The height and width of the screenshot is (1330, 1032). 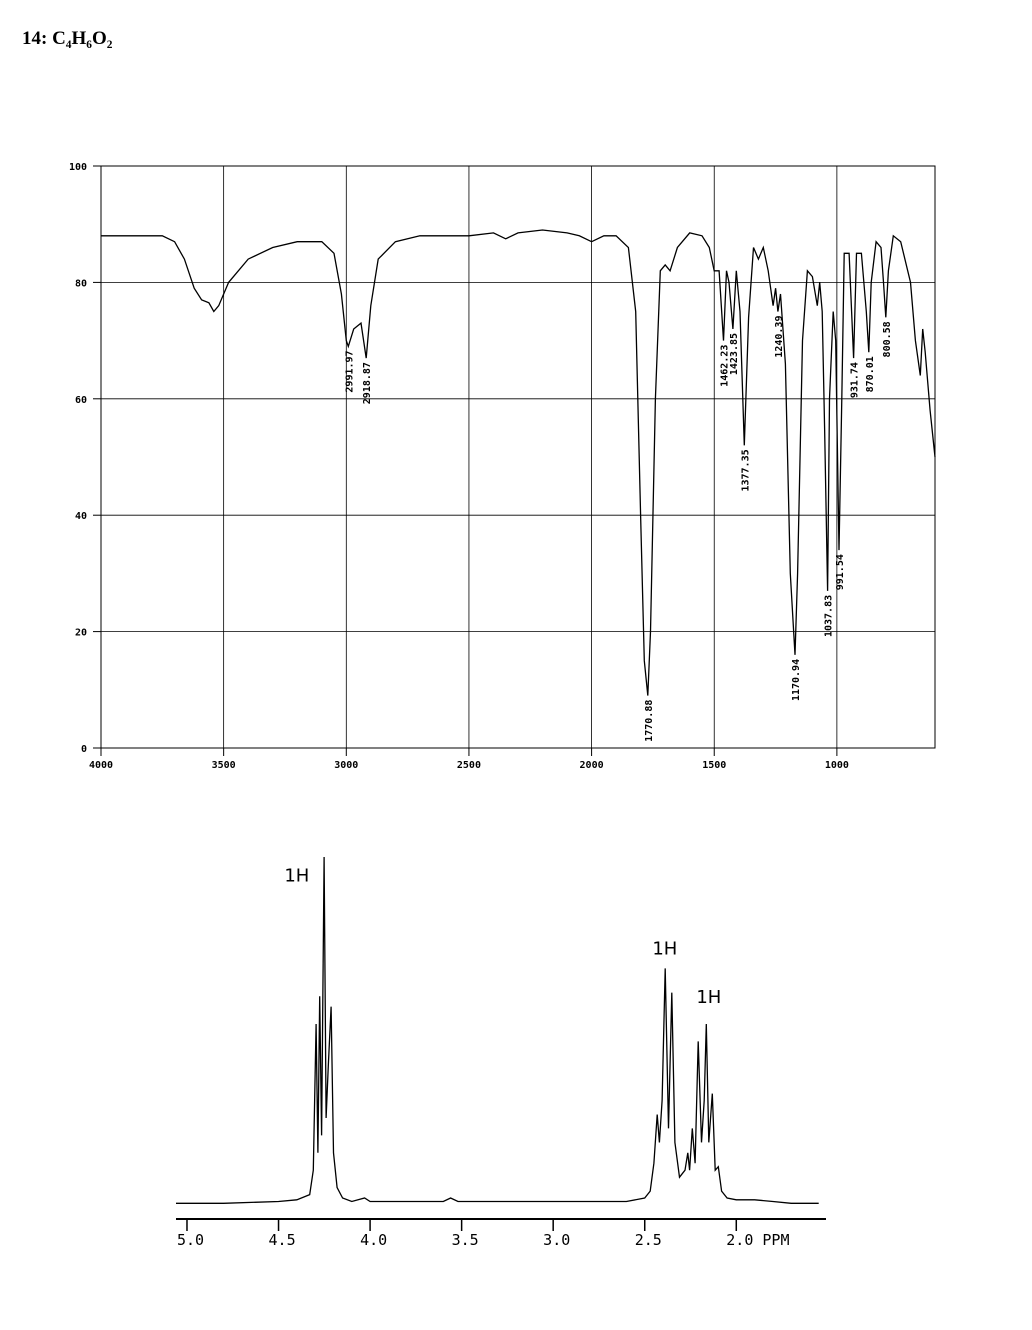 I want to click on peak-label: 1240.39, so click(x=779, y=337).